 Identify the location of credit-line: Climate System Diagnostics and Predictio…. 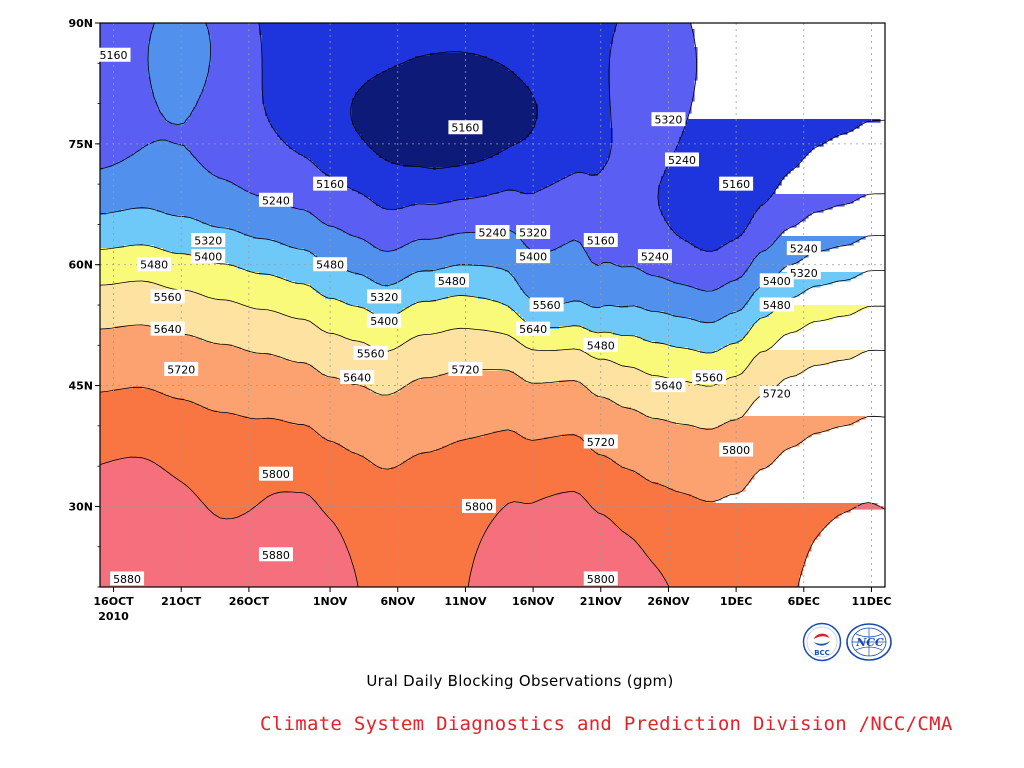
(606, 724).